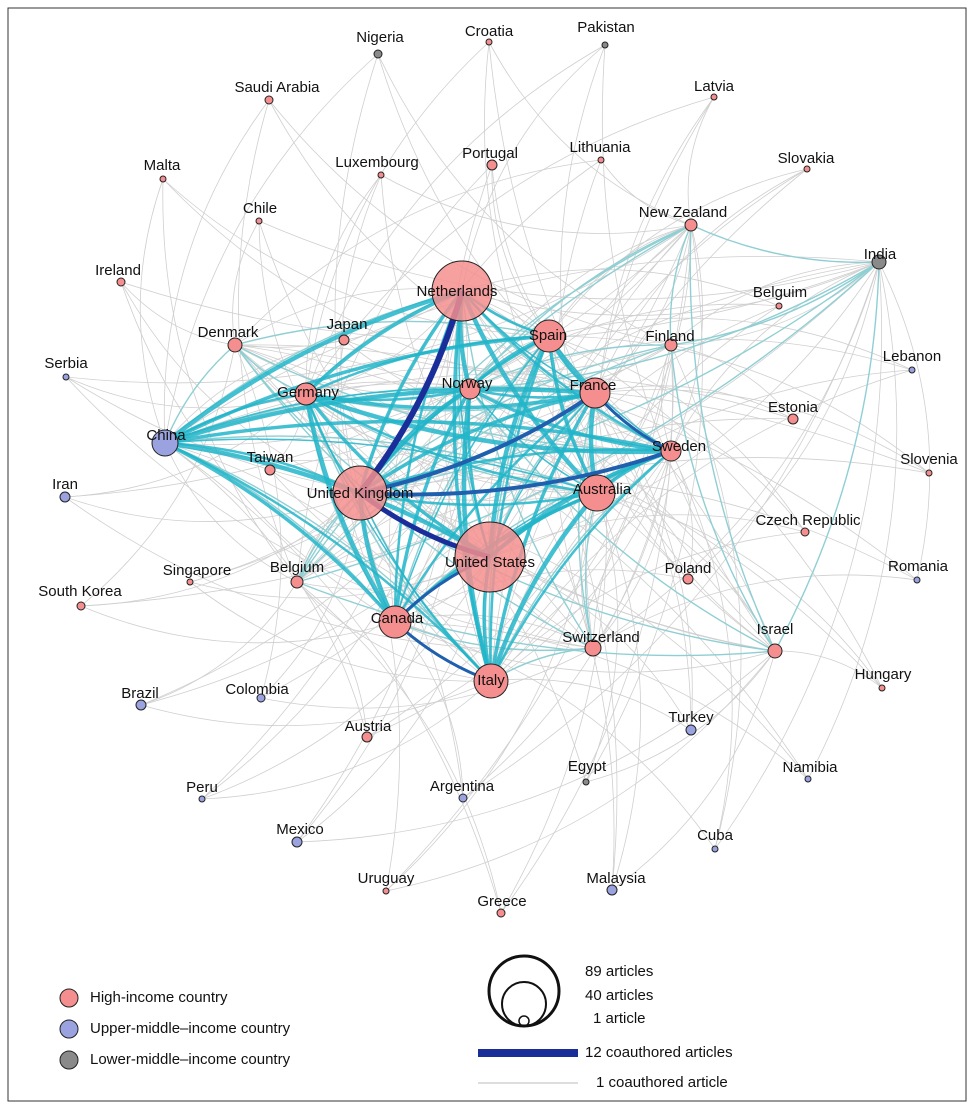 The height and width of the screenshot is (1114, 975). Describe the element at coordinates (587, 766) in the screenshot. I see `node-label: Egypt` at that location.